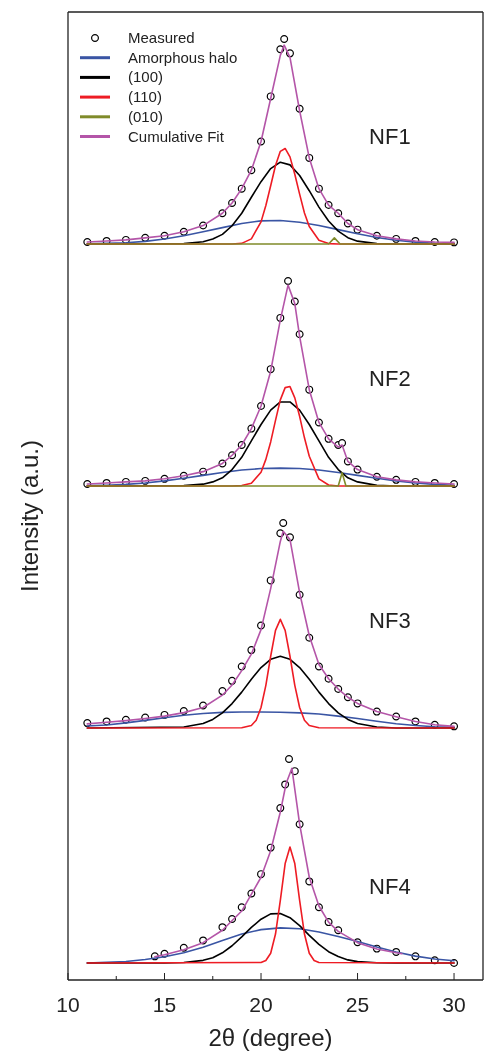 The image size is (498, 1056). Describe the element at coordinates (357, 1004) in the screenshot. I see `x-tick-label: 25` at that location.